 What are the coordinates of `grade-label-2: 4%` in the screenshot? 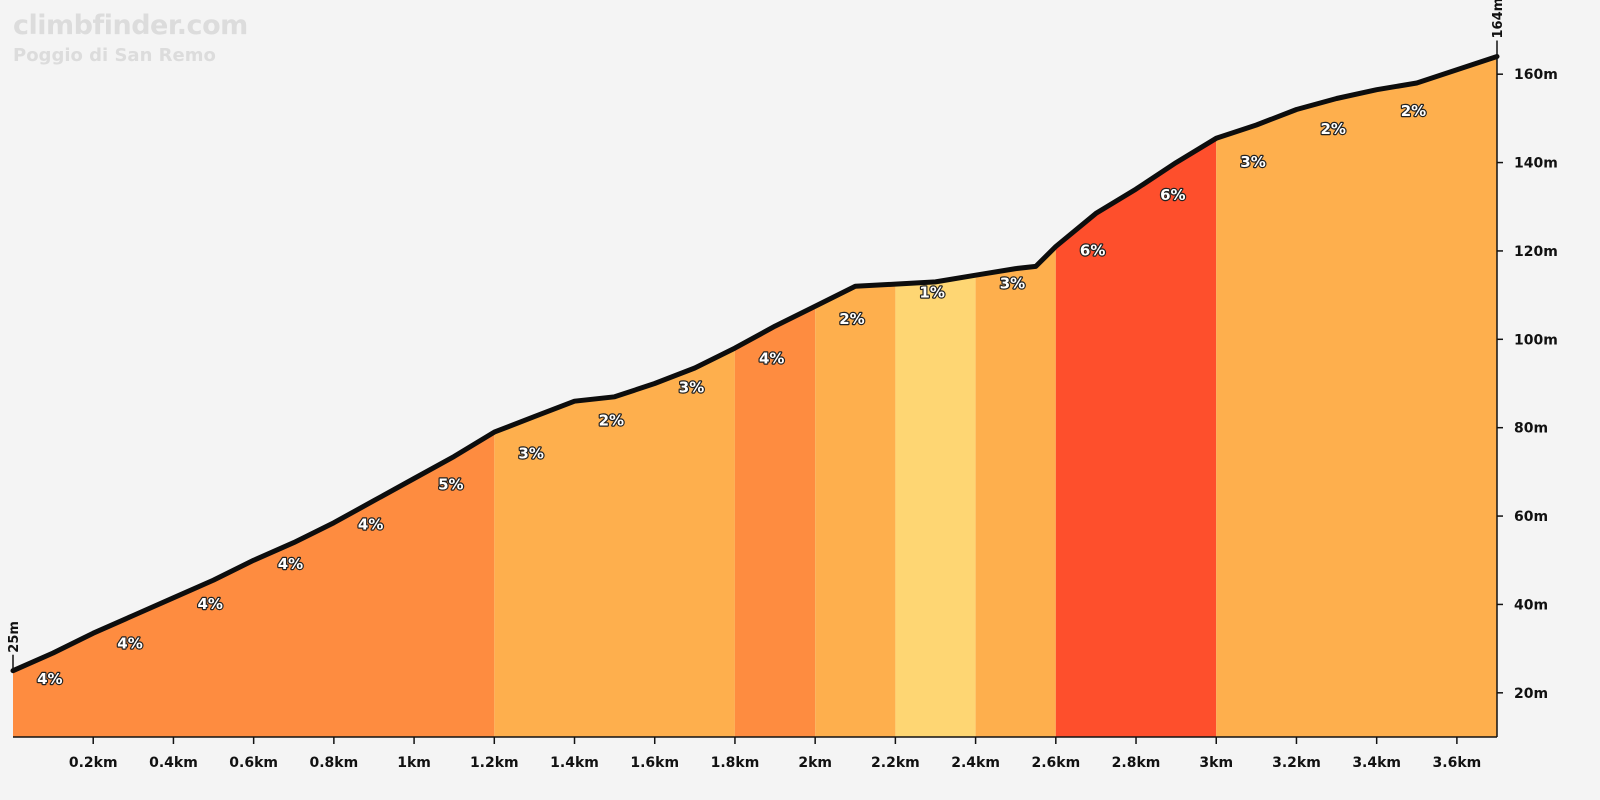 It's located at (129, 644).